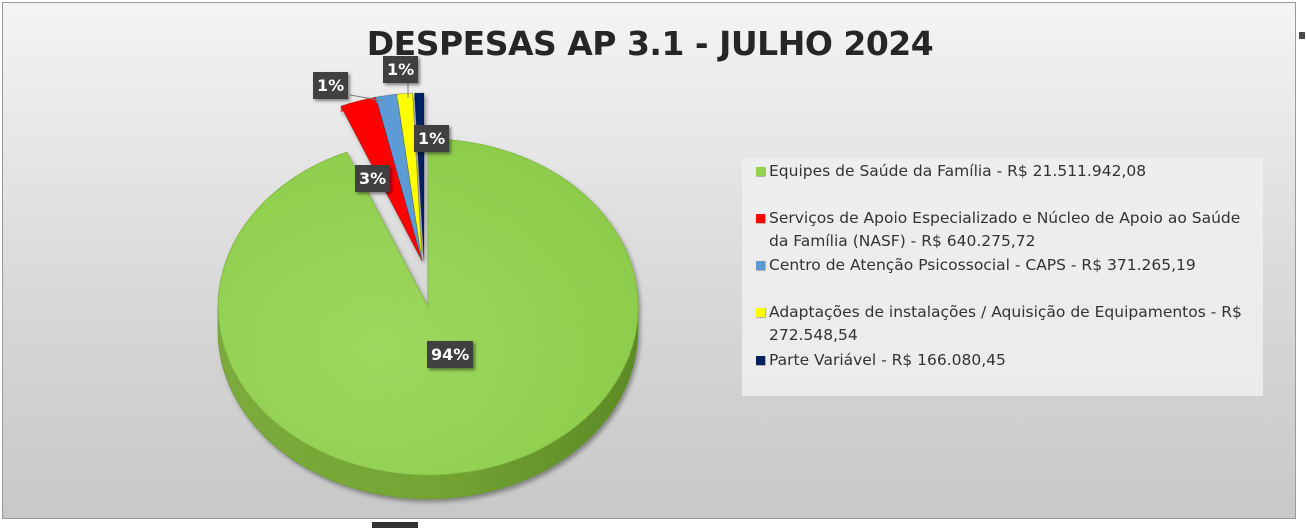  I want to click on leader-line, so click(367, 98).